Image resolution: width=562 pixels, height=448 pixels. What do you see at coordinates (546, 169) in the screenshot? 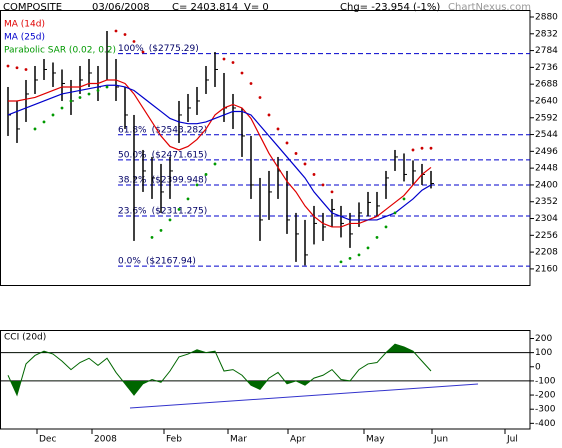
I see `y-tick-label: 2448` at bounding box center [546, 169].